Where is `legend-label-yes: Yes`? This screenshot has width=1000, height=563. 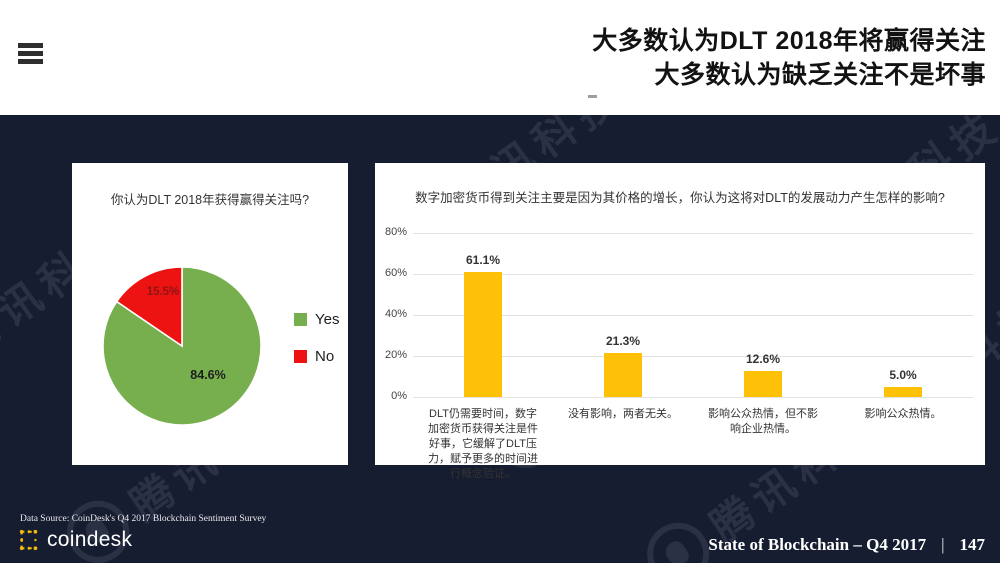 legend-label-yes: Yes is located at coordinates (327, 319).